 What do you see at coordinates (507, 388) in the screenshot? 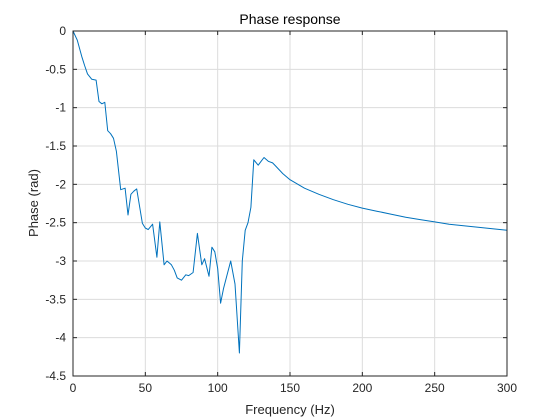
I see `x-tick-label: 300` at bounding box center [507, 388].